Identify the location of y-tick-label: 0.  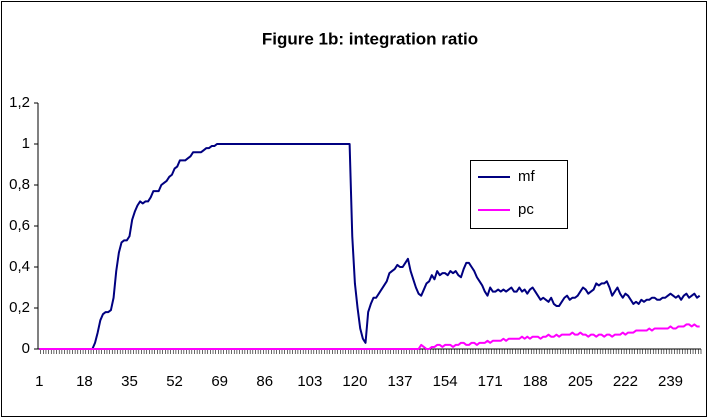
(26, 348).